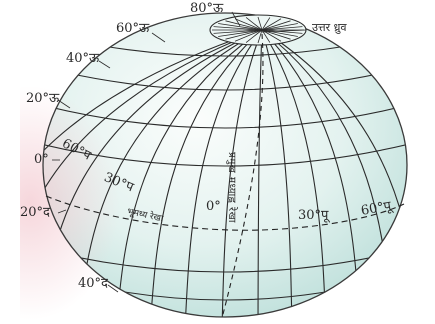 This screenshot has height=324, width=435. I want to click on lat-40s-pointer, so click(113, 288).